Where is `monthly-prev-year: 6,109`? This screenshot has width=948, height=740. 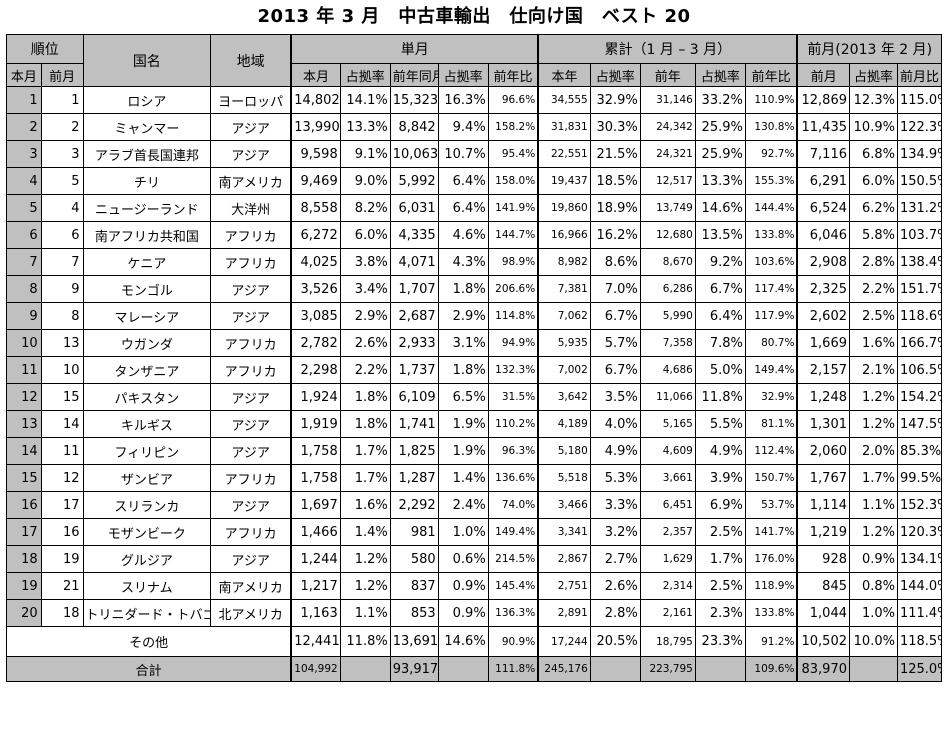 monthly-prev-year: 6,109 is located at coordinates (414, 397).